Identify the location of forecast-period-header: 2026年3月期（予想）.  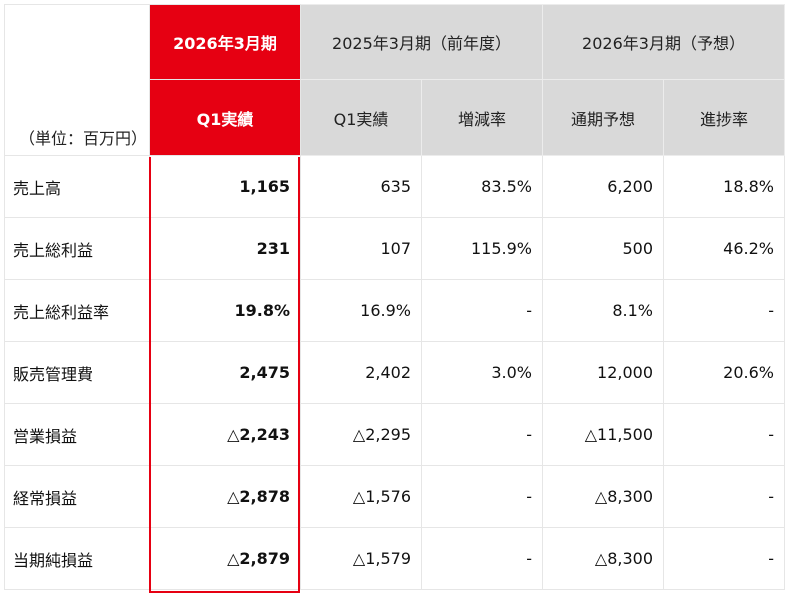
(663, 42).